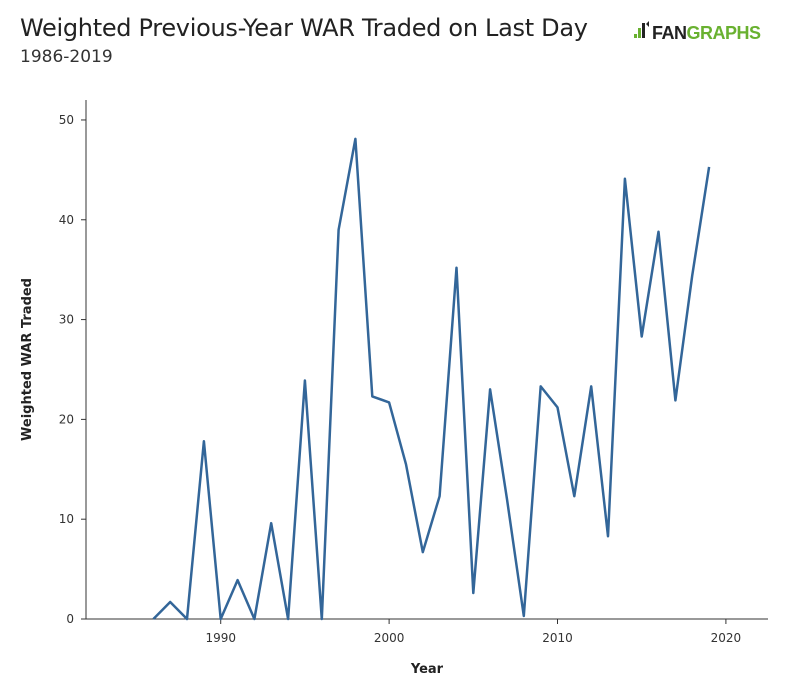 This screenshot has height=700, width=800. I want to click on chart-subtitle: 1986-2019, so click(66, 57).